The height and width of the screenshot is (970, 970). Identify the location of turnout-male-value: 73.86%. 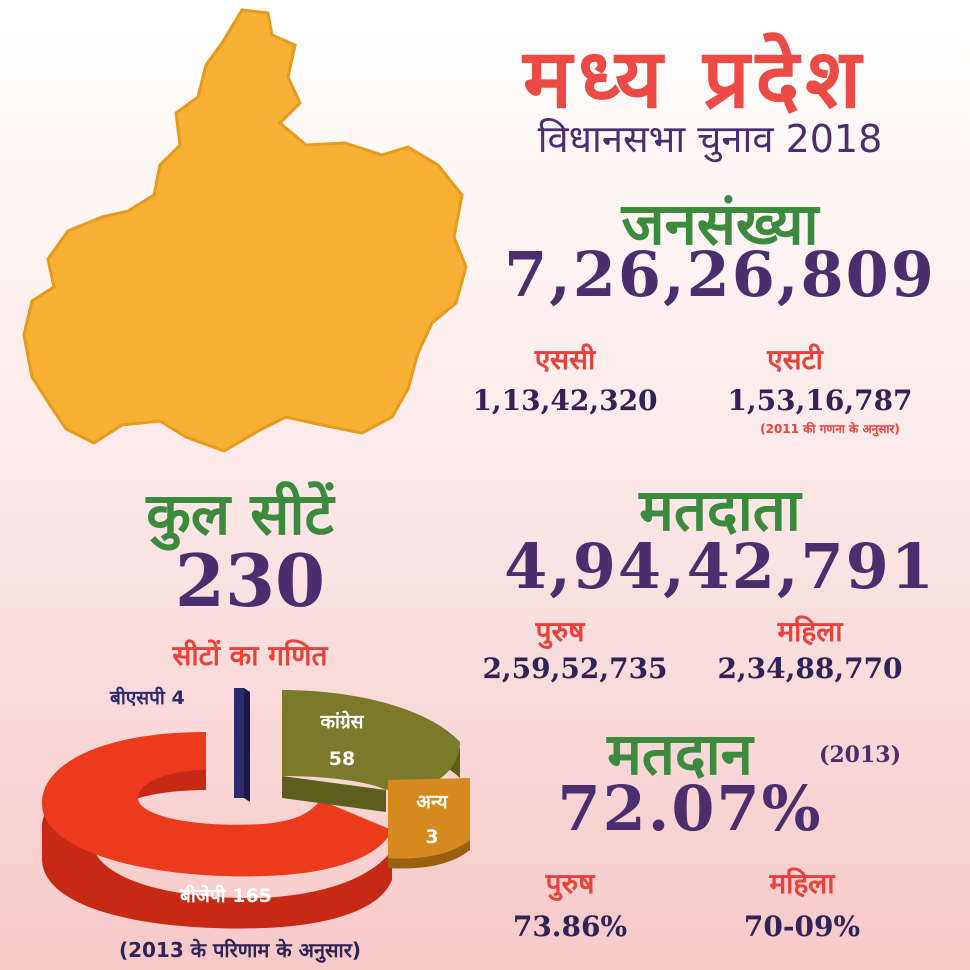
(570, 926).